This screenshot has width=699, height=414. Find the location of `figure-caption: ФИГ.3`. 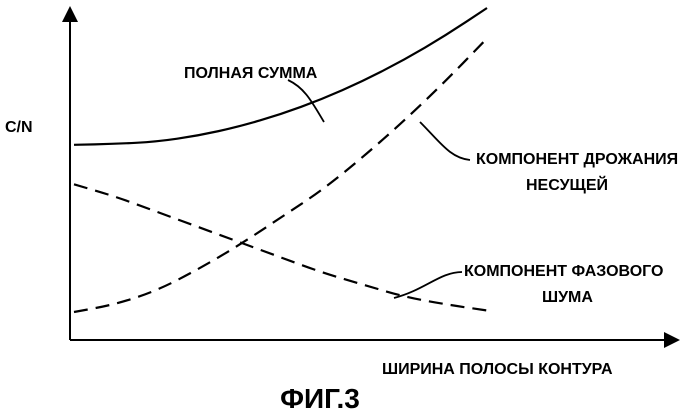

figure-caption: ФИГ.3 is located at coordinates (320, 398).